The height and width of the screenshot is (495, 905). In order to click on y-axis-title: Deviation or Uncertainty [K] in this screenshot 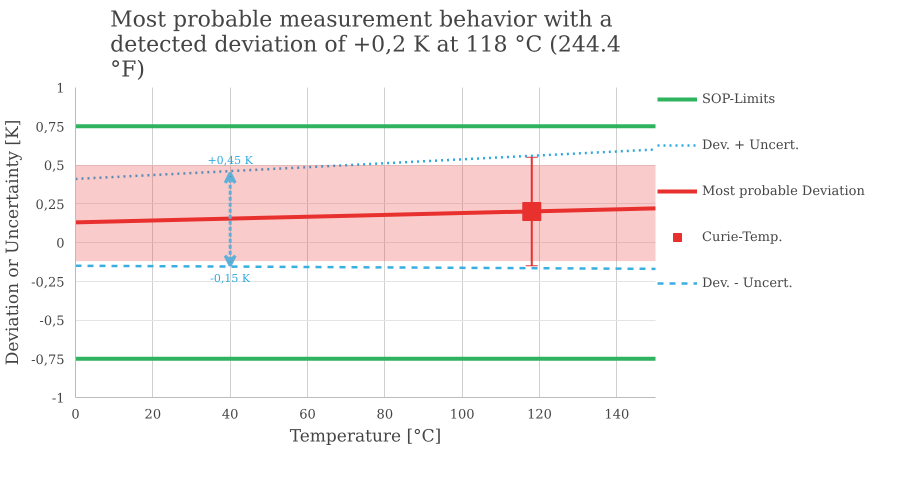, I will do `click(13, 243)`.